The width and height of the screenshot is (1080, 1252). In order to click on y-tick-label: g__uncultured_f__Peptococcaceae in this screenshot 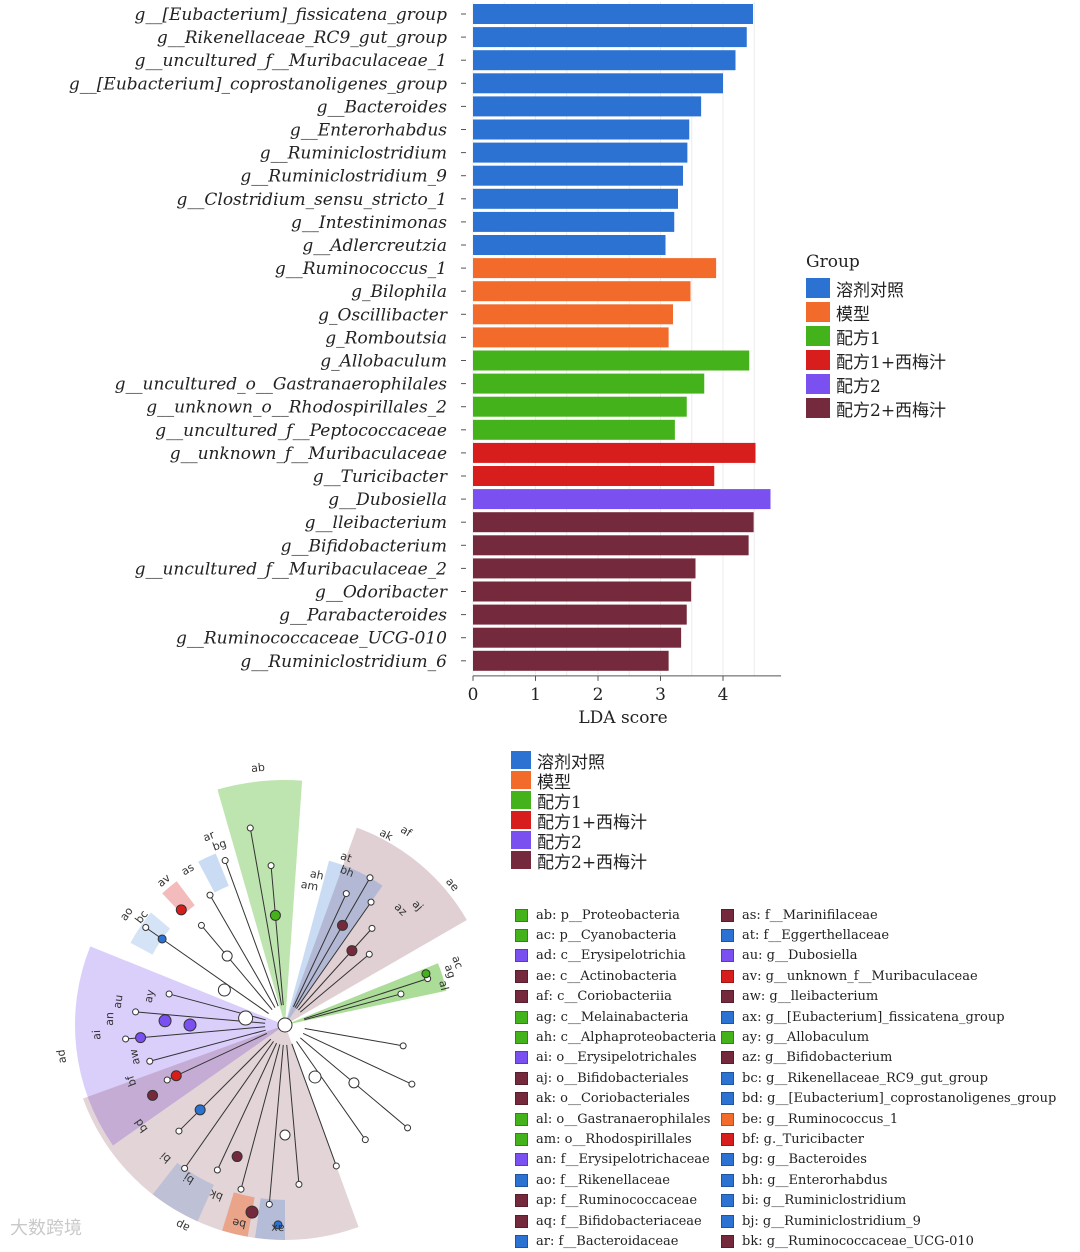, I will do `click(301, 431)`.